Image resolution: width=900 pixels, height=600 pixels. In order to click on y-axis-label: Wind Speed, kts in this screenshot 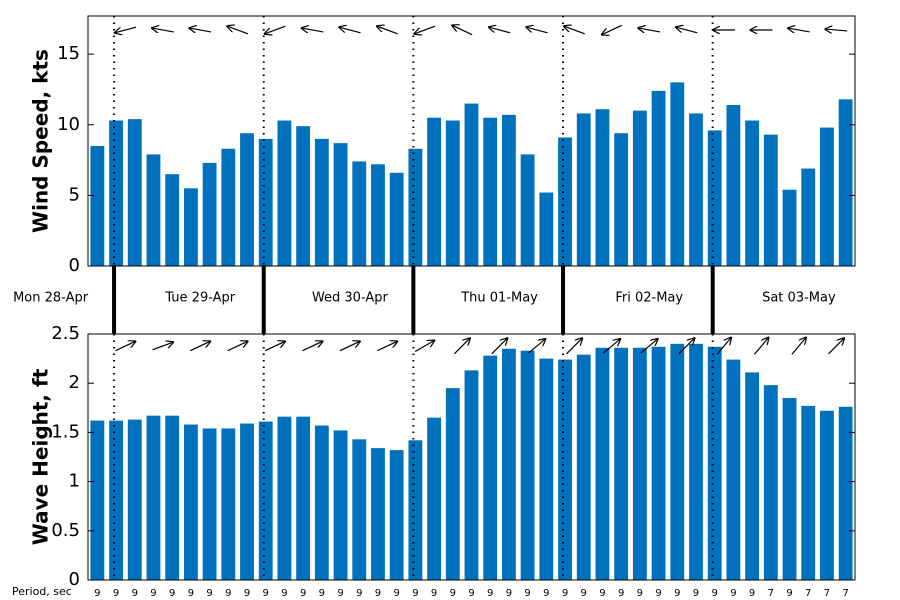, I will do `click(41, 141)`.